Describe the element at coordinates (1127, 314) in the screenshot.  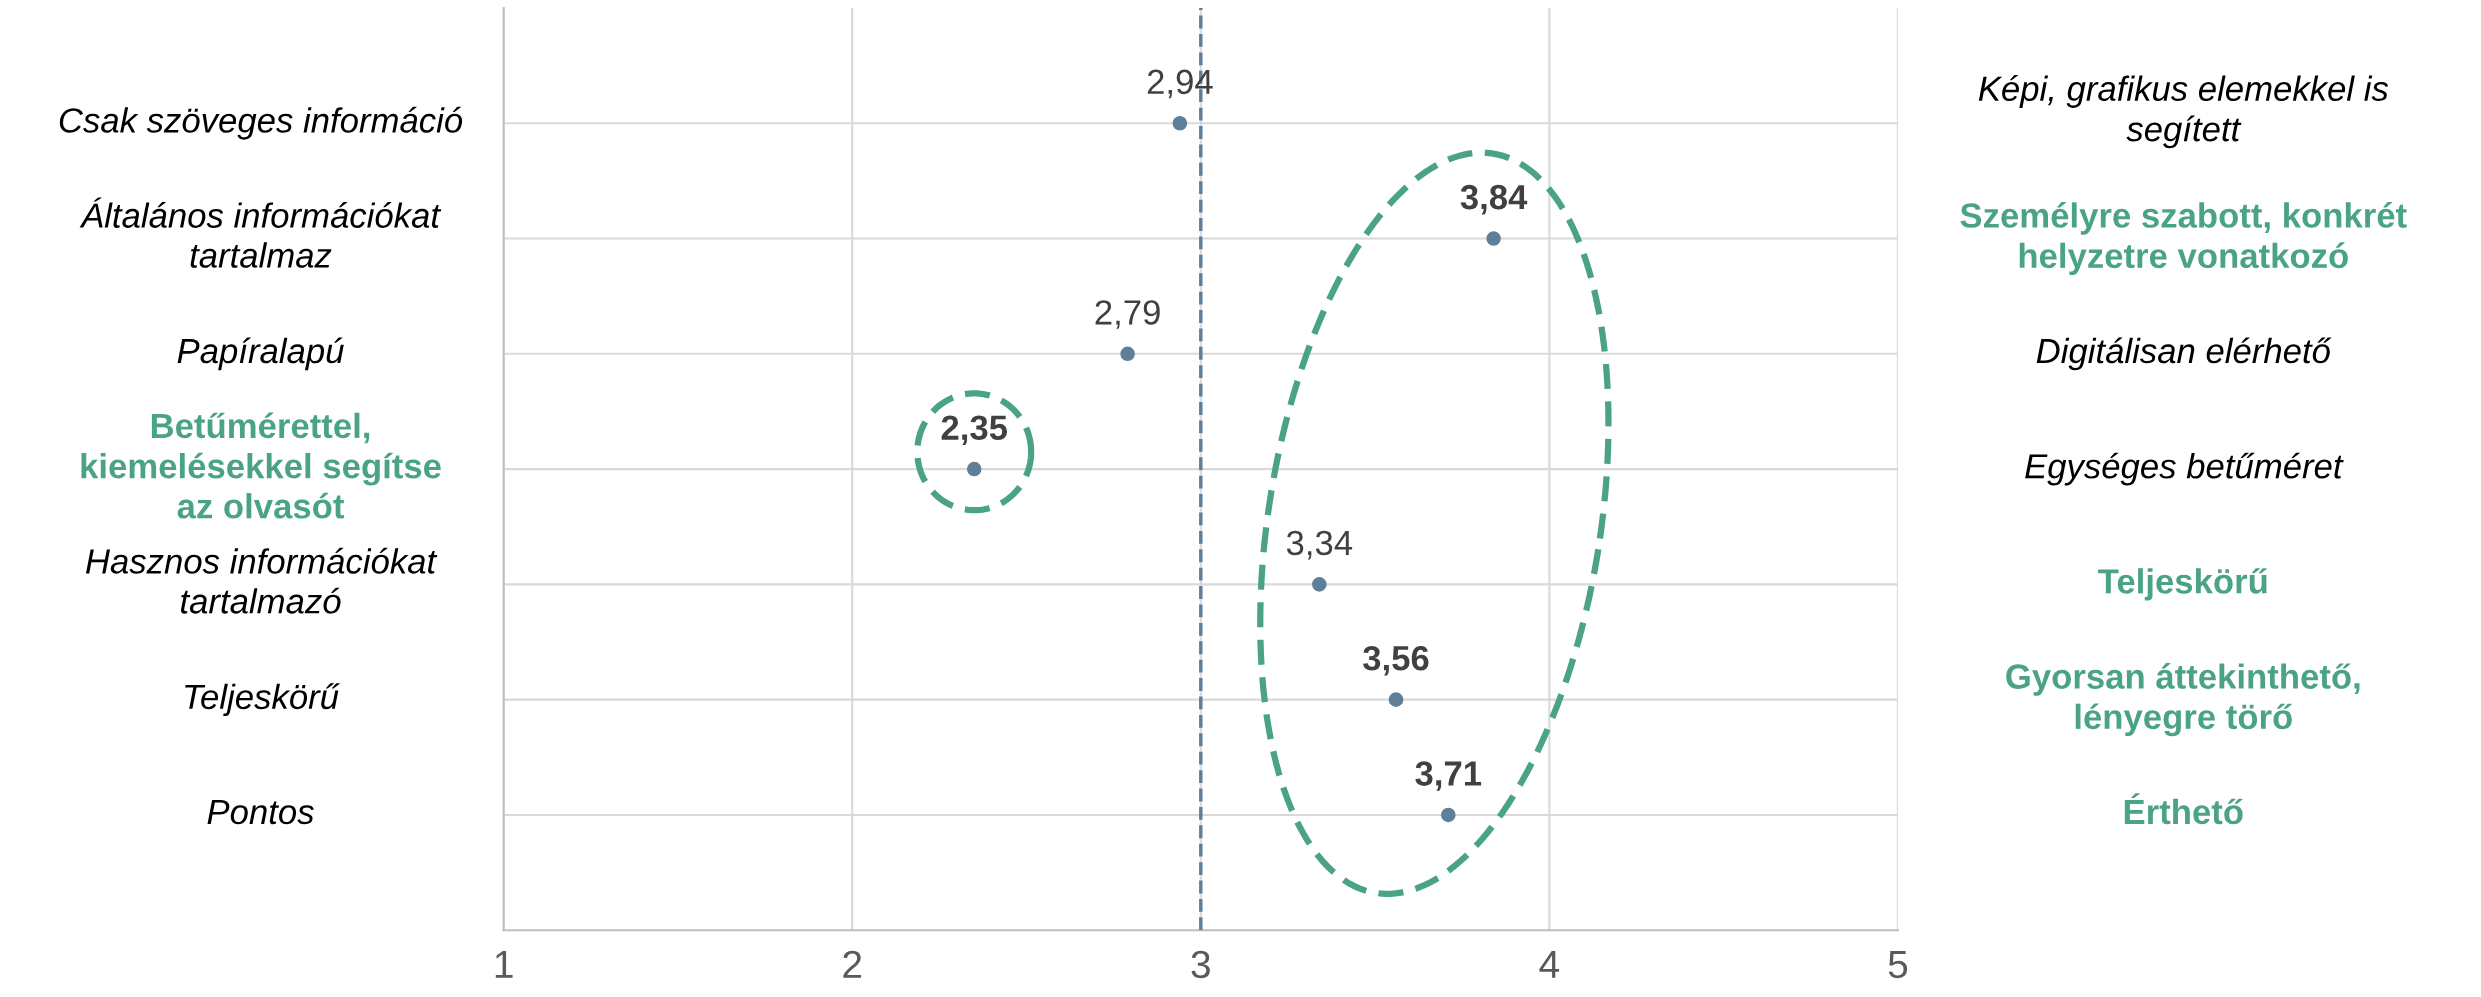
I see `data-label: 2,79` at that location.